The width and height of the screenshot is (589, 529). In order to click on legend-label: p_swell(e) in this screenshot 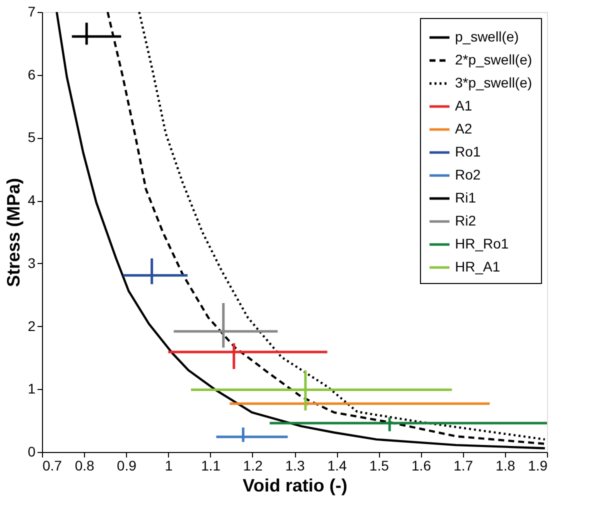, I will do `click(487, 36)`.